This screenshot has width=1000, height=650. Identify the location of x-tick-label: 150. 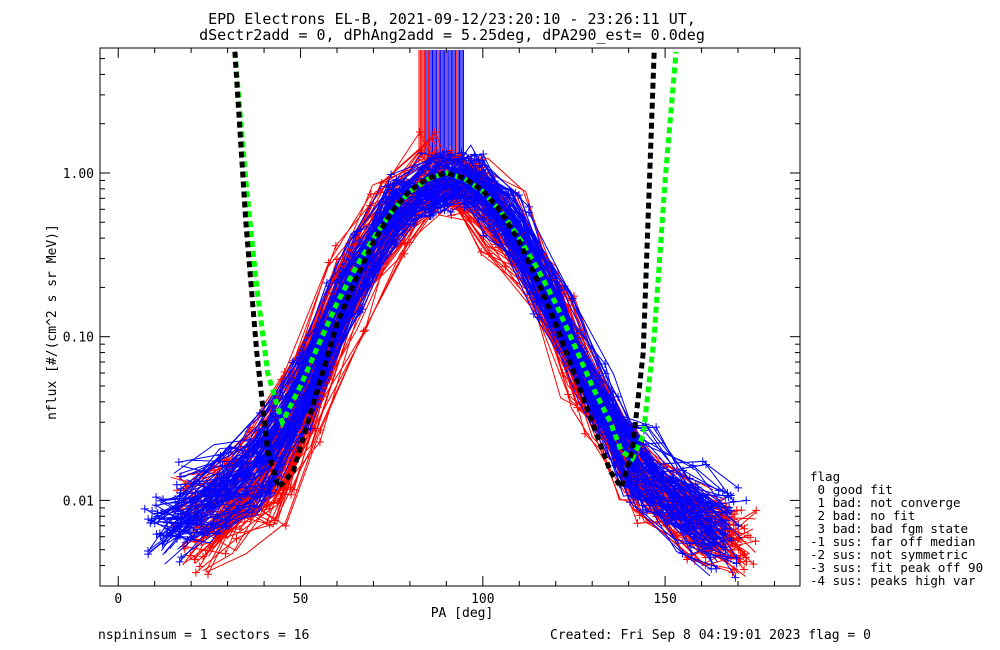
(664, 599).